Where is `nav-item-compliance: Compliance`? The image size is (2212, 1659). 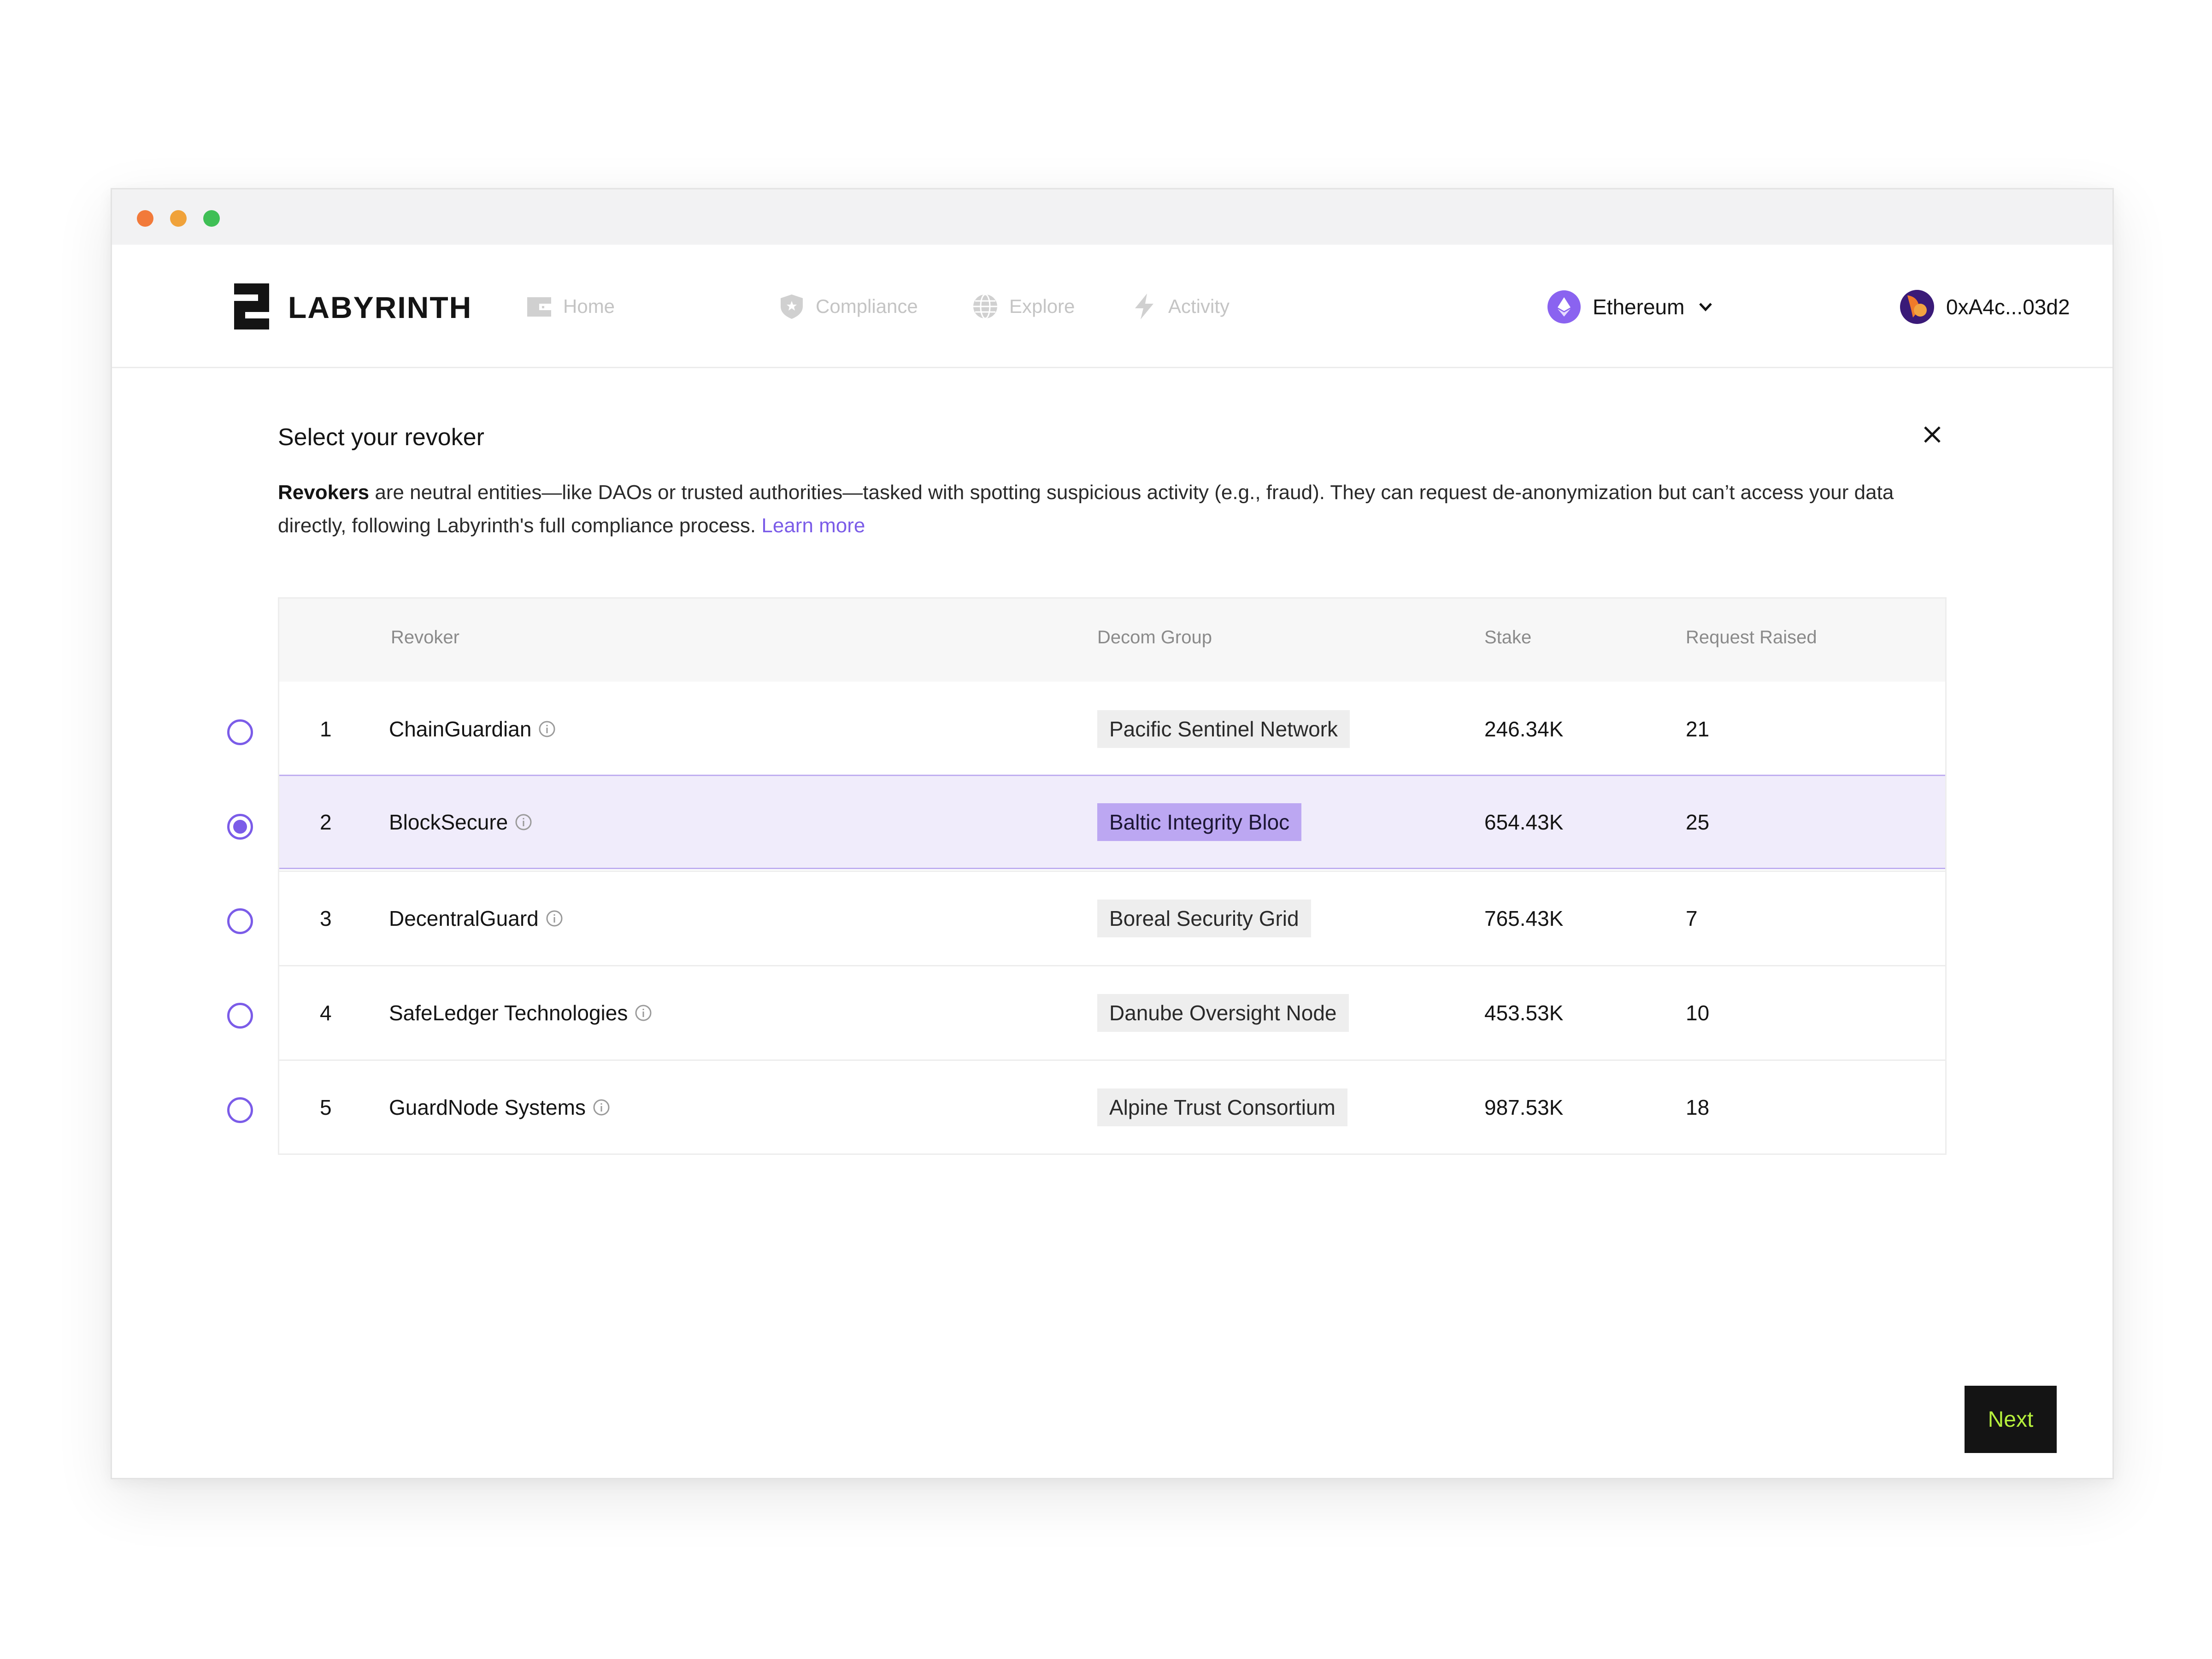 nav-item-compliance: Compliance is located at coordinates (848, 306).